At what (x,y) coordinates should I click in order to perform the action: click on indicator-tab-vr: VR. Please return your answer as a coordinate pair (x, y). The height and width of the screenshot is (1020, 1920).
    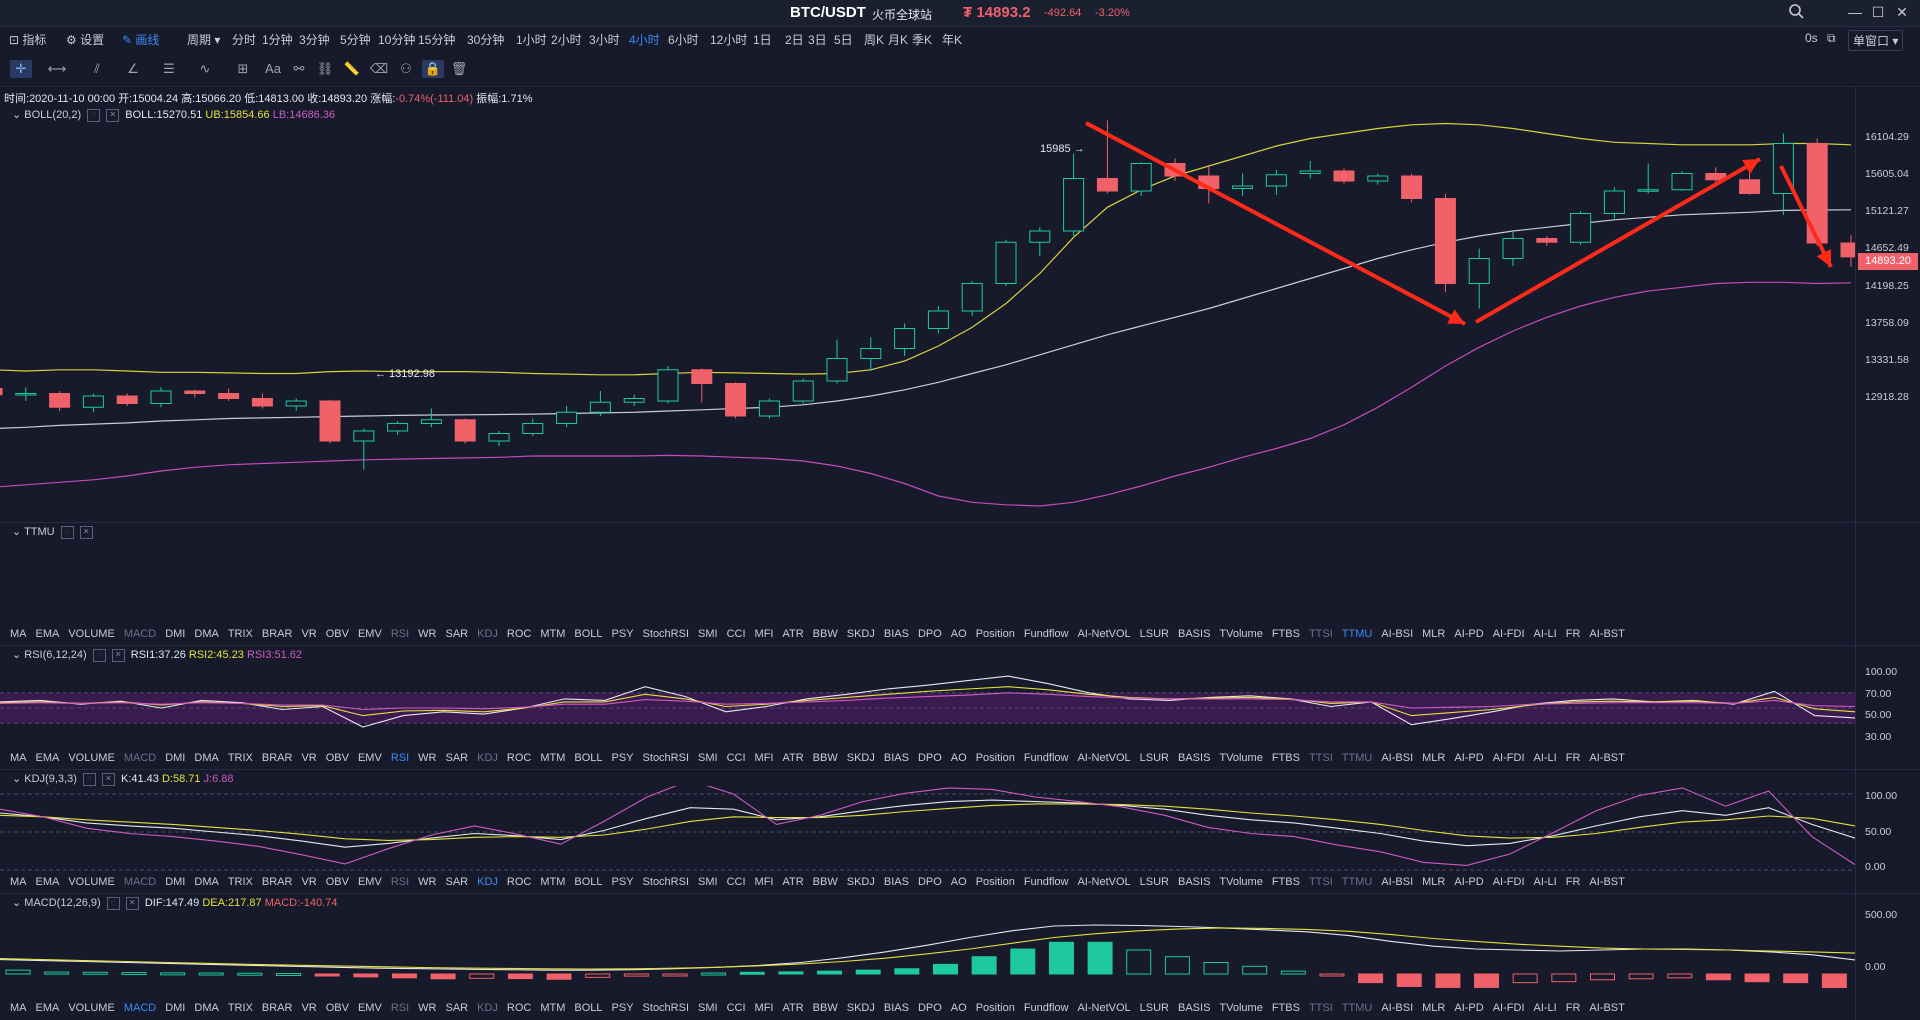
    Looking at the image, I should click on (309, 758).